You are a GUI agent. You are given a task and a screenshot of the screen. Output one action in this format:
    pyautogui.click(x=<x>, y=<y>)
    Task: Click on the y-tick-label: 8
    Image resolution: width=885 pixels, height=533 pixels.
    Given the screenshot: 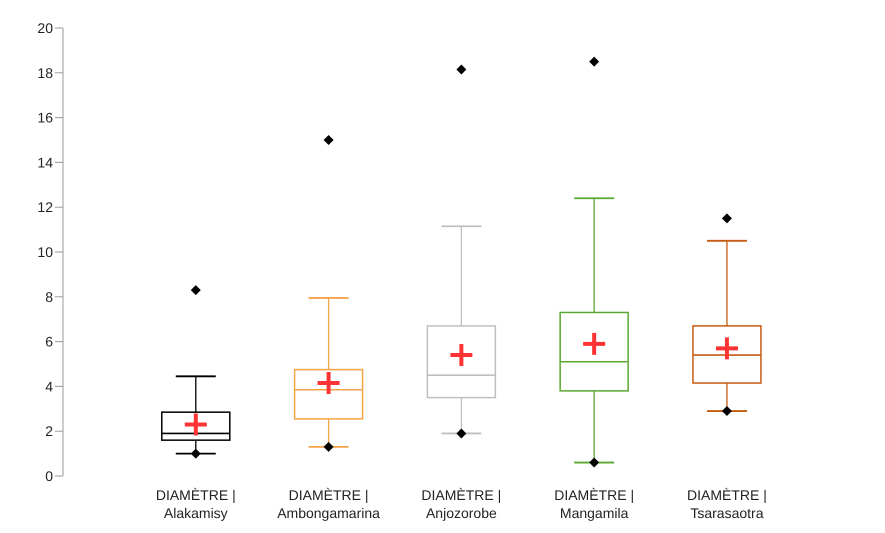 What is the action you would take?
    pyautogui.click(x=49, y=296)
    